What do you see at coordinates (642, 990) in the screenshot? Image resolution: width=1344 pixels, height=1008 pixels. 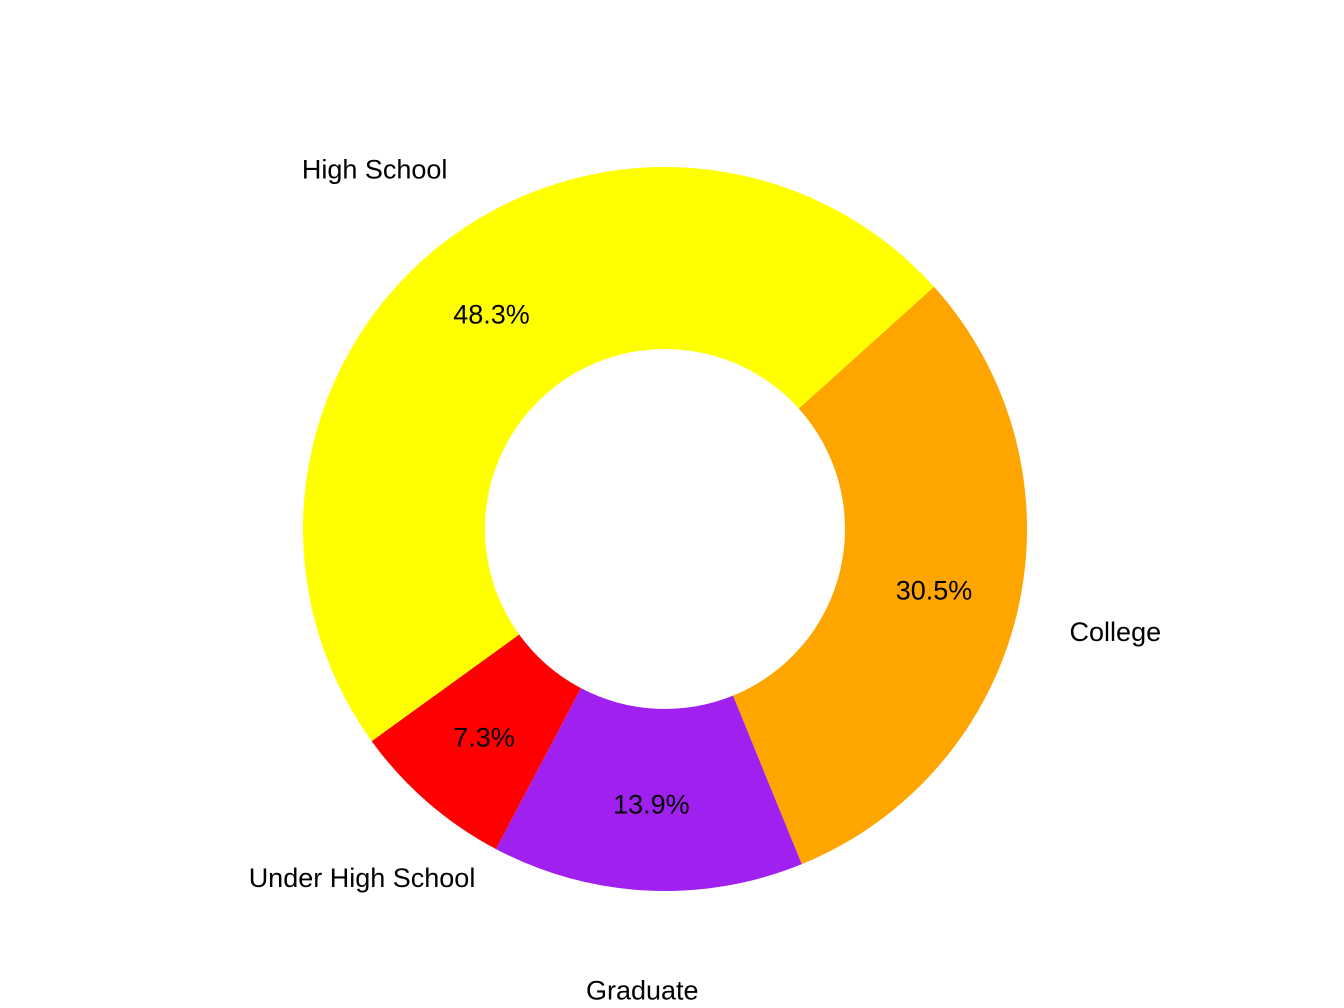 I see `category-label-graduate: Graduate` at bounding box center [642, 990].